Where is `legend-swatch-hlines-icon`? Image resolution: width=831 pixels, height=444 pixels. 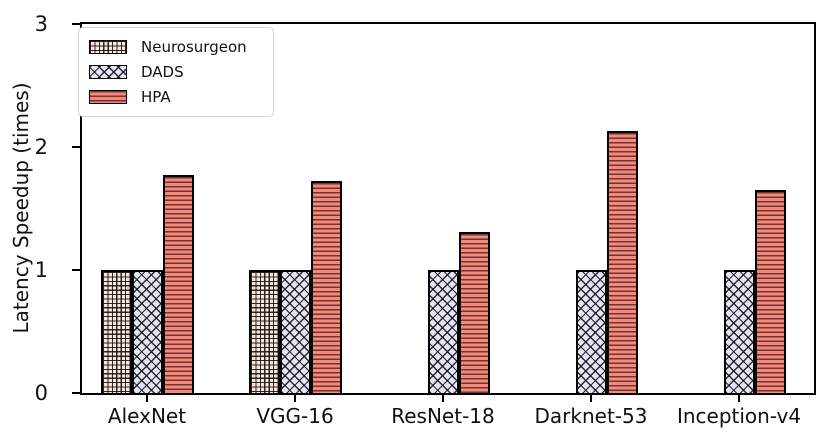
legend-swatch-hlines-icon is located at coordinates (108, 97).